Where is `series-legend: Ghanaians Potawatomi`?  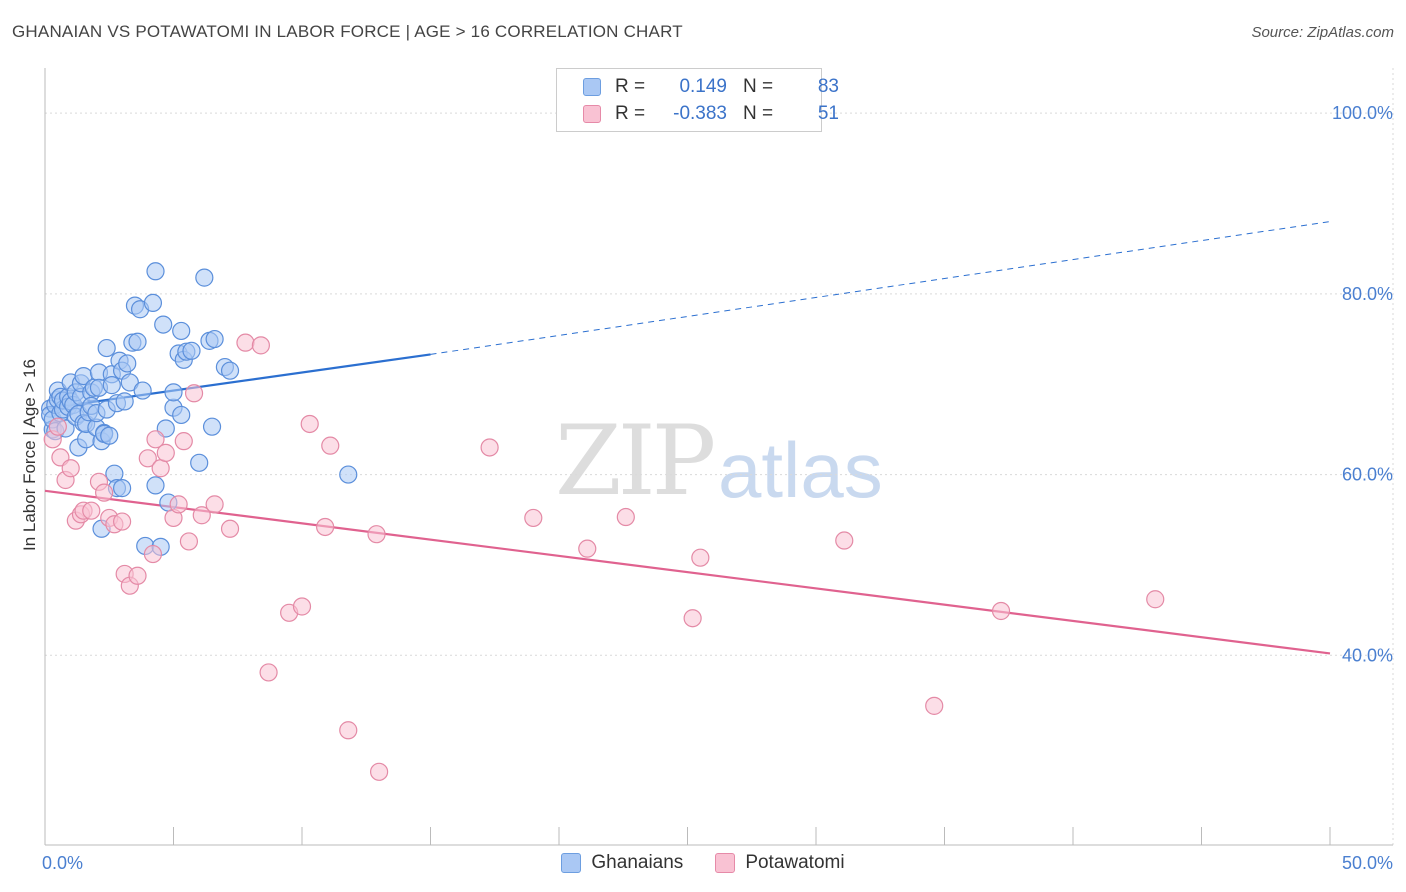
series-legend: Ghanaians Potawatomi is located at coordinates (703, 863).